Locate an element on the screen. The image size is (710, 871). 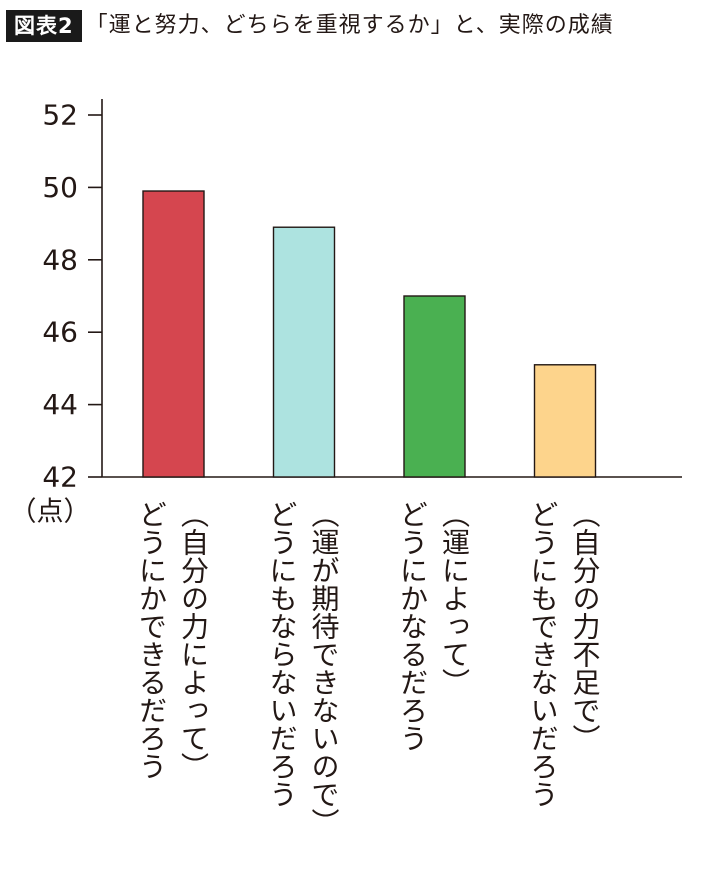
y-tick-label: 52 is located at coordinates (60, 115).